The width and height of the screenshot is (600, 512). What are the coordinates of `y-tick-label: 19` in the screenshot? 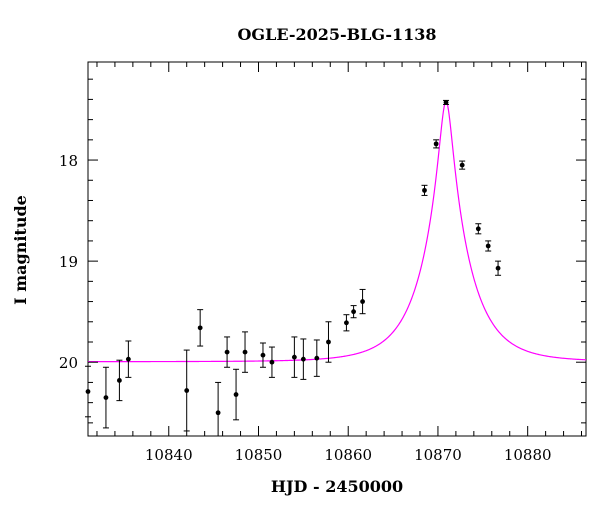 It's located at (68, 262).